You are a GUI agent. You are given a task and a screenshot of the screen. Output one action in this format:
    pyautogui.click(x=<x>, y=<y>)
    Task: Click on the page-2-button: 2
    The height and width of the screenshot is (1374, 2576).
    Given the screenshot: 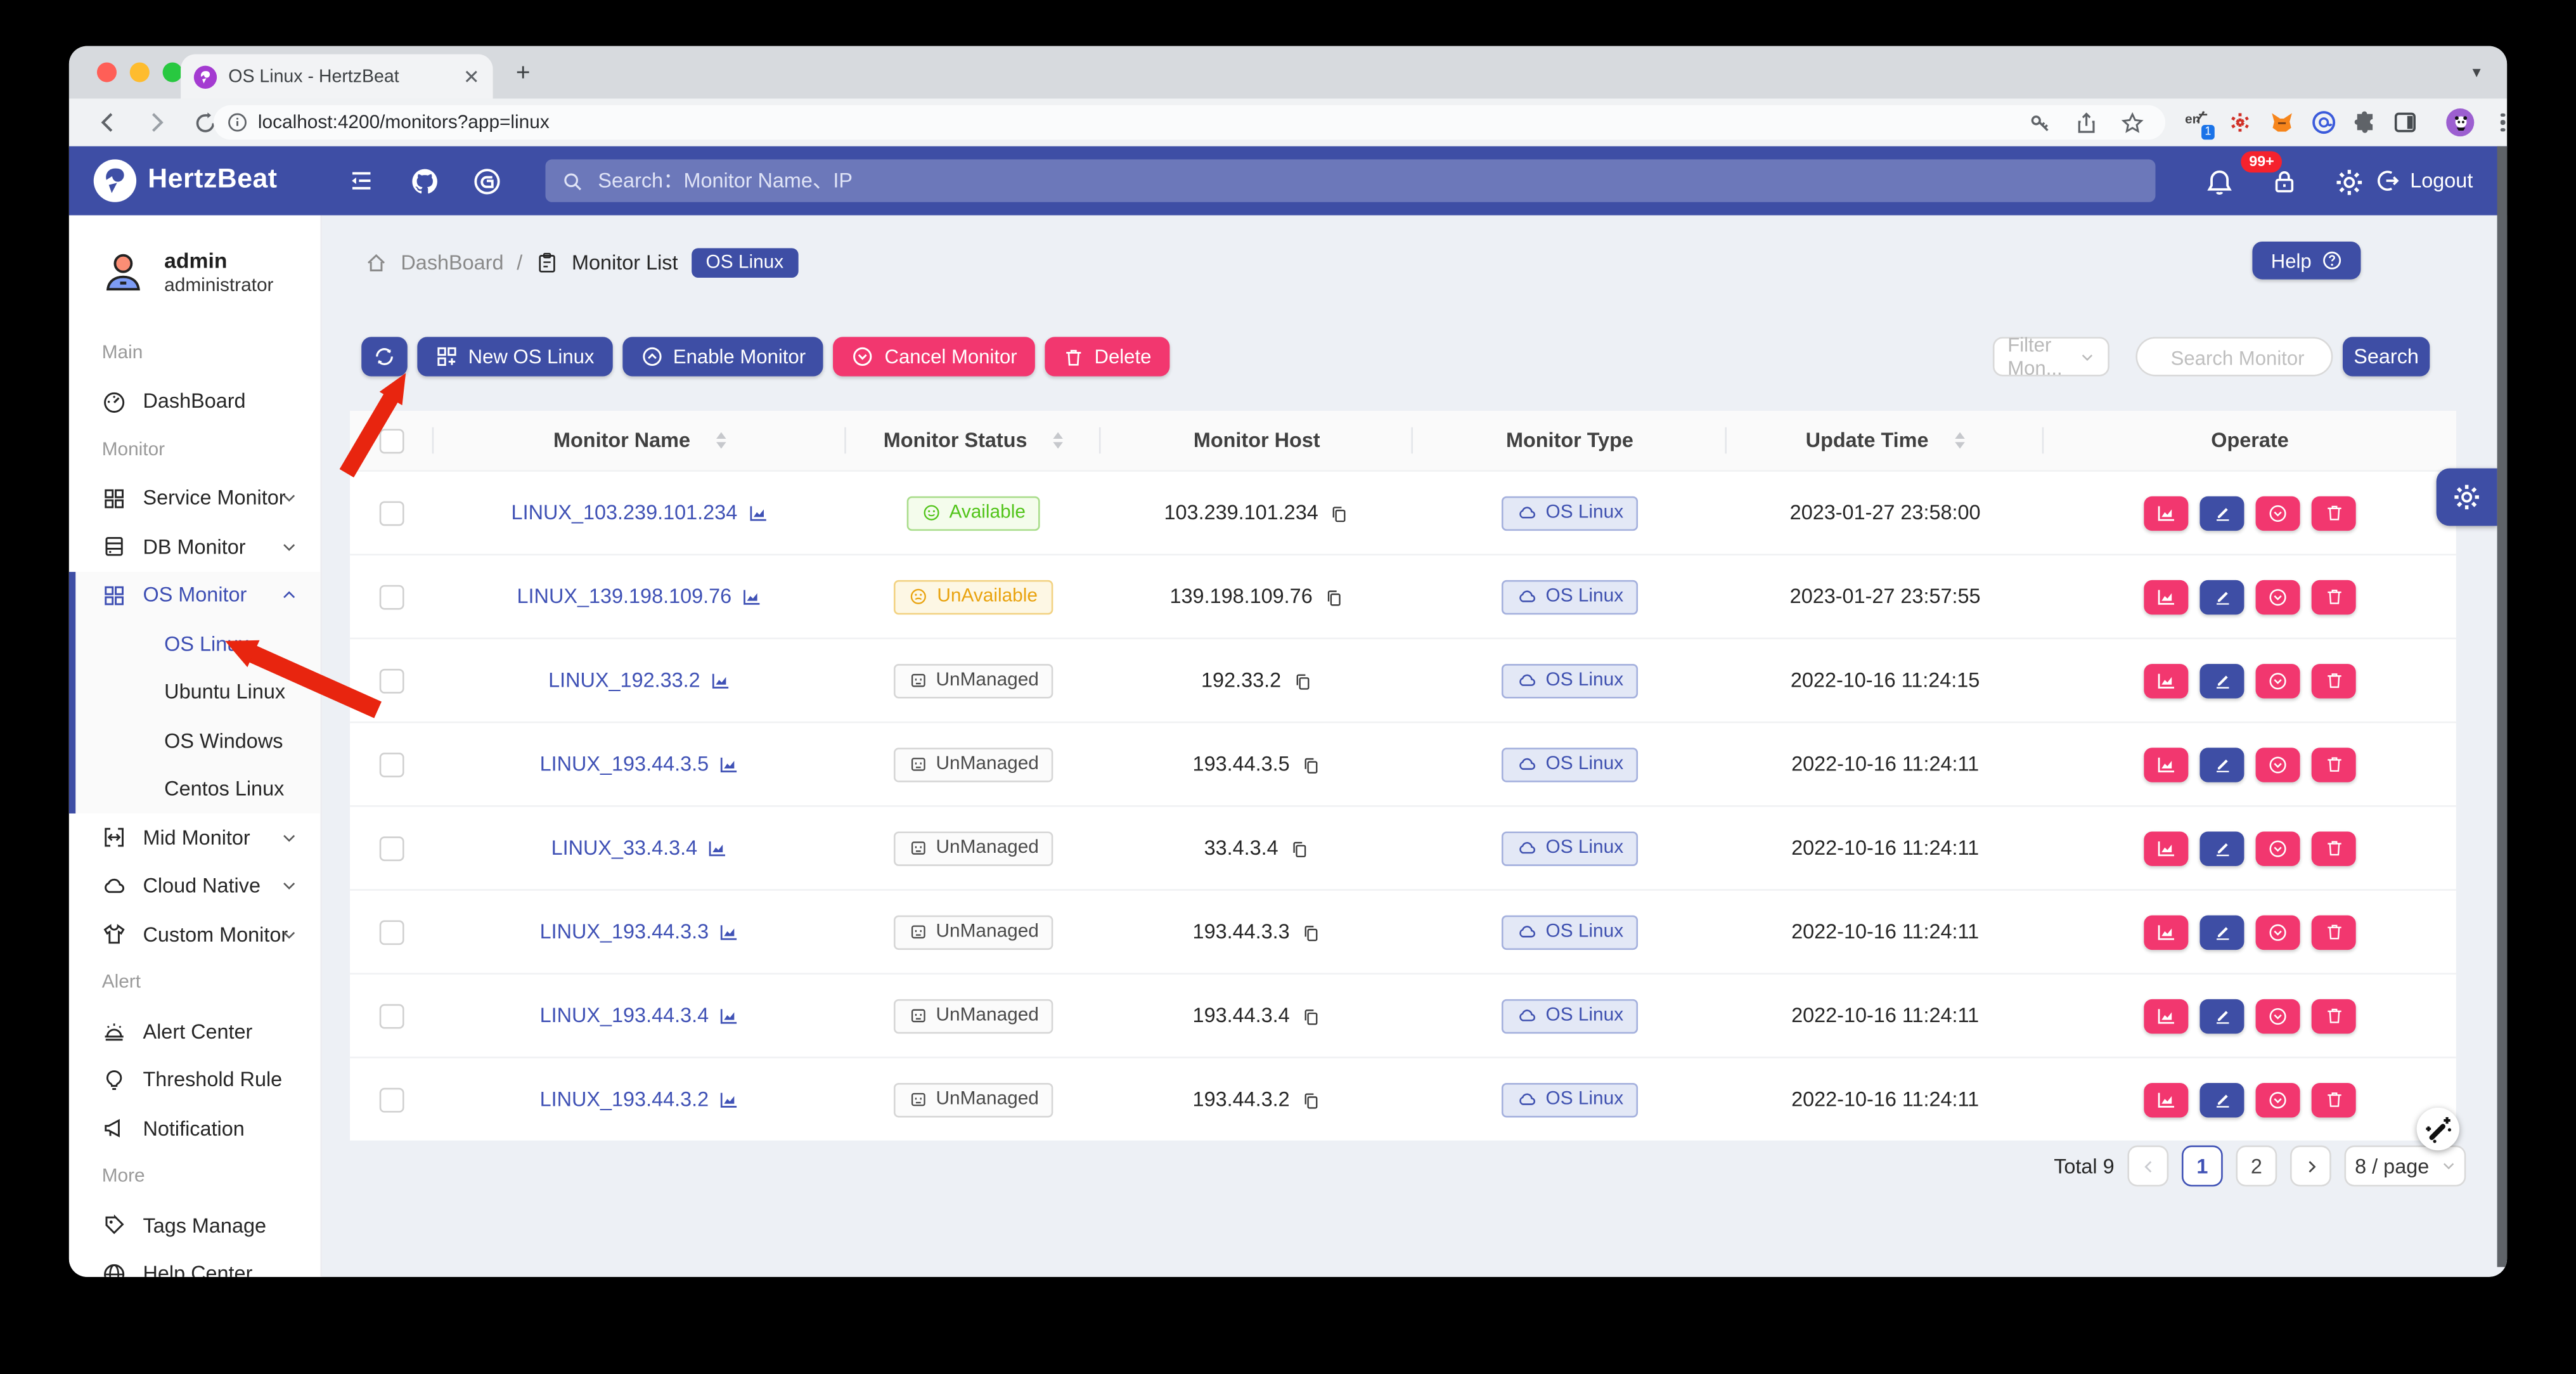 What is the action you would take?
    pyautogui.click(x=2256, y=1166)
    